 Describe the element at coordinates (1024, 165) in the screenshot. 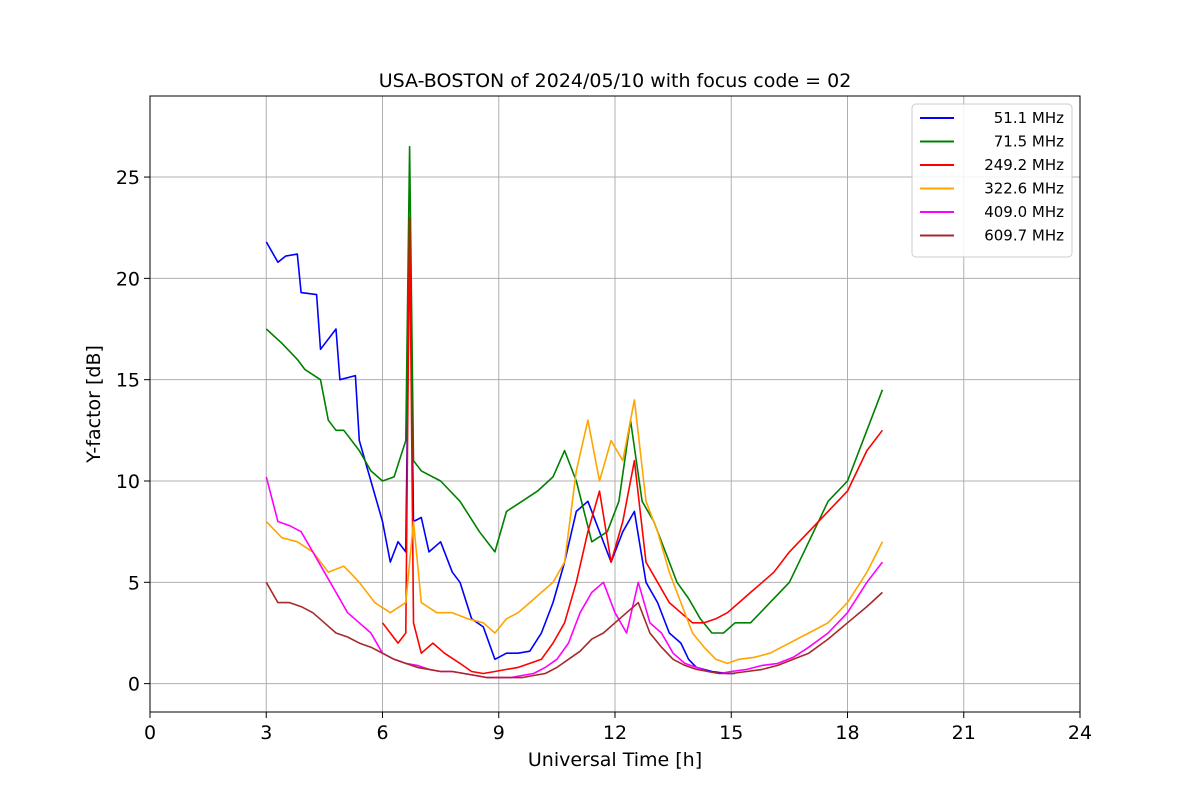

I see `legend-label: 249.2 MHz` at that location.